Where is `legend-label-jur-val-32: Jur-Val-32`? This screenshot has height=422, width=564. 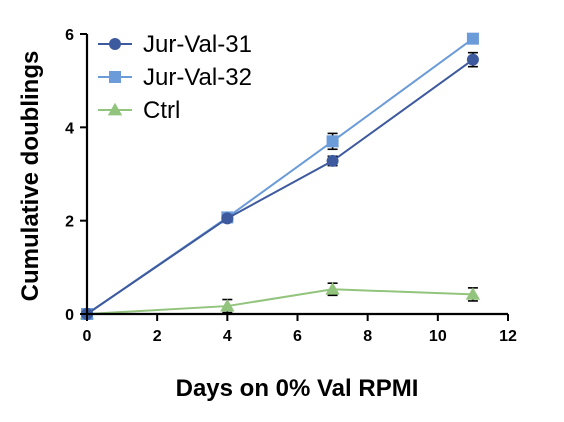 legend-label-jur-val-32: Jur-Val-32 is located at coordinates (197, 77).